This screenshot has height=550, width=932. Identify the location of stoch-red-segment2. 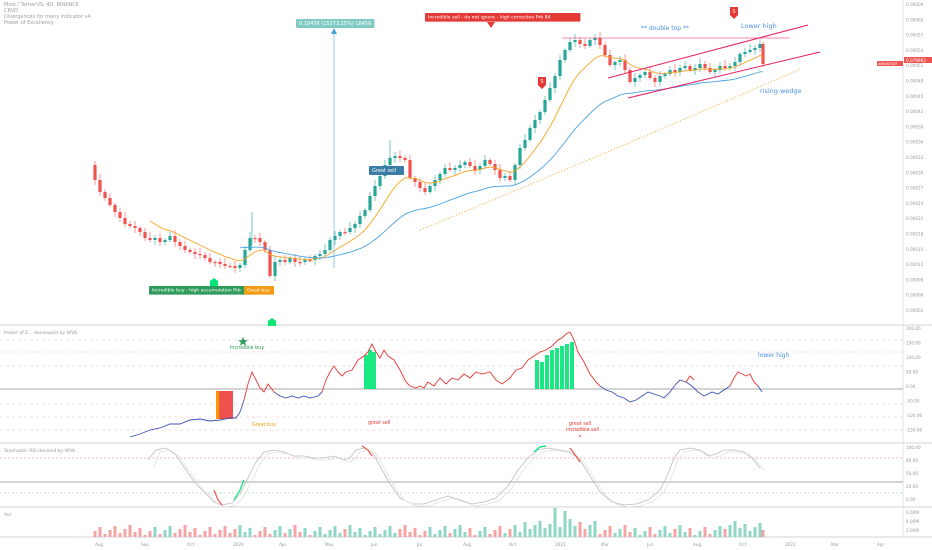
(367, 451).